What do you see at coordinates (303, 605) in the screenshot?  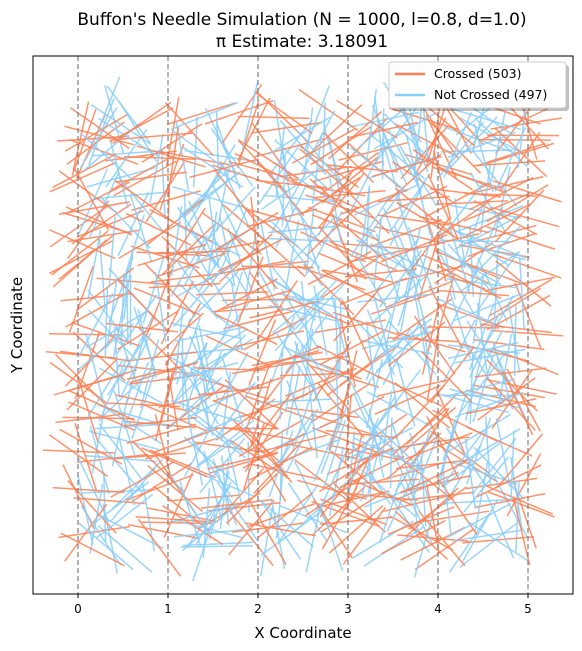 I see `x-axis-ticks: 0 1 2 3 4 5` at bounding box center [303, 605].